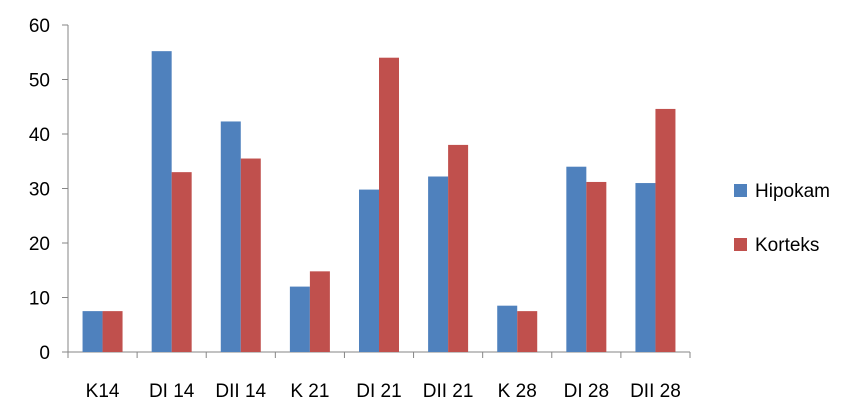 The height and width of the screenshot is (407, 861). Describe the element at coordinates (39, 26) in the screenshot. I see `y-tick-label: 60` at that location.